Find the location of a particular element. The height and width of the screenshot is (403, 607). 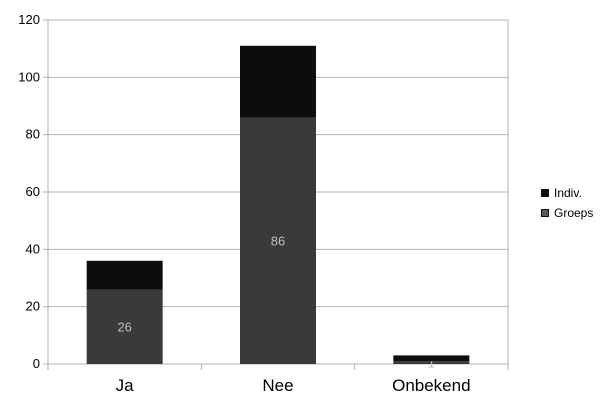

data-label-groeps-ja: 26 is located at coordinates (124, 327).